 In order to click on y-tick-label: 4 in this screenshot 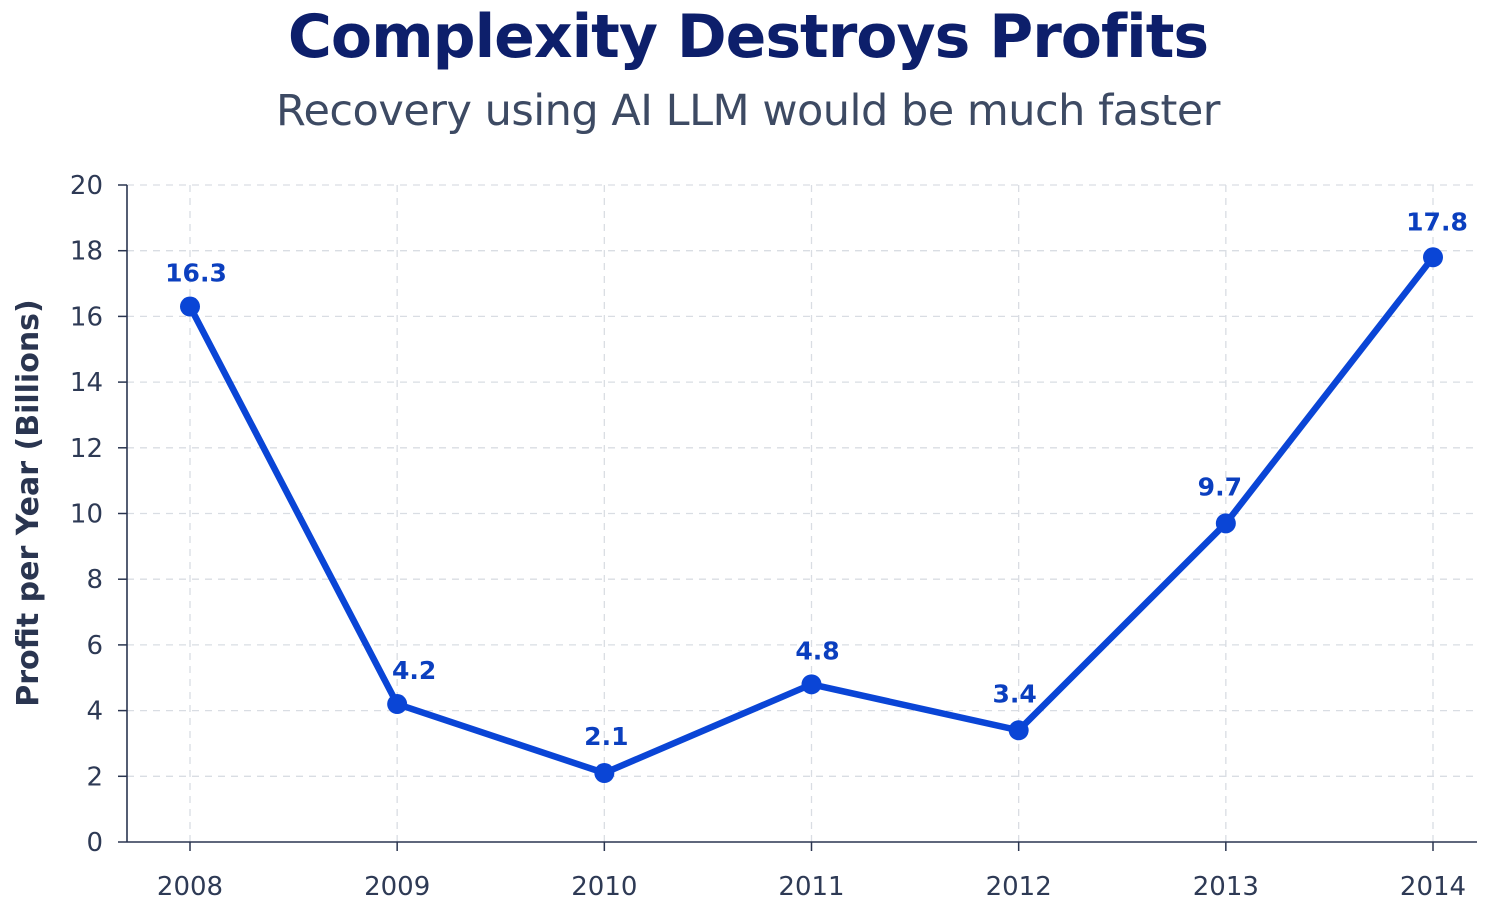, I will do `click(94, 712)`.